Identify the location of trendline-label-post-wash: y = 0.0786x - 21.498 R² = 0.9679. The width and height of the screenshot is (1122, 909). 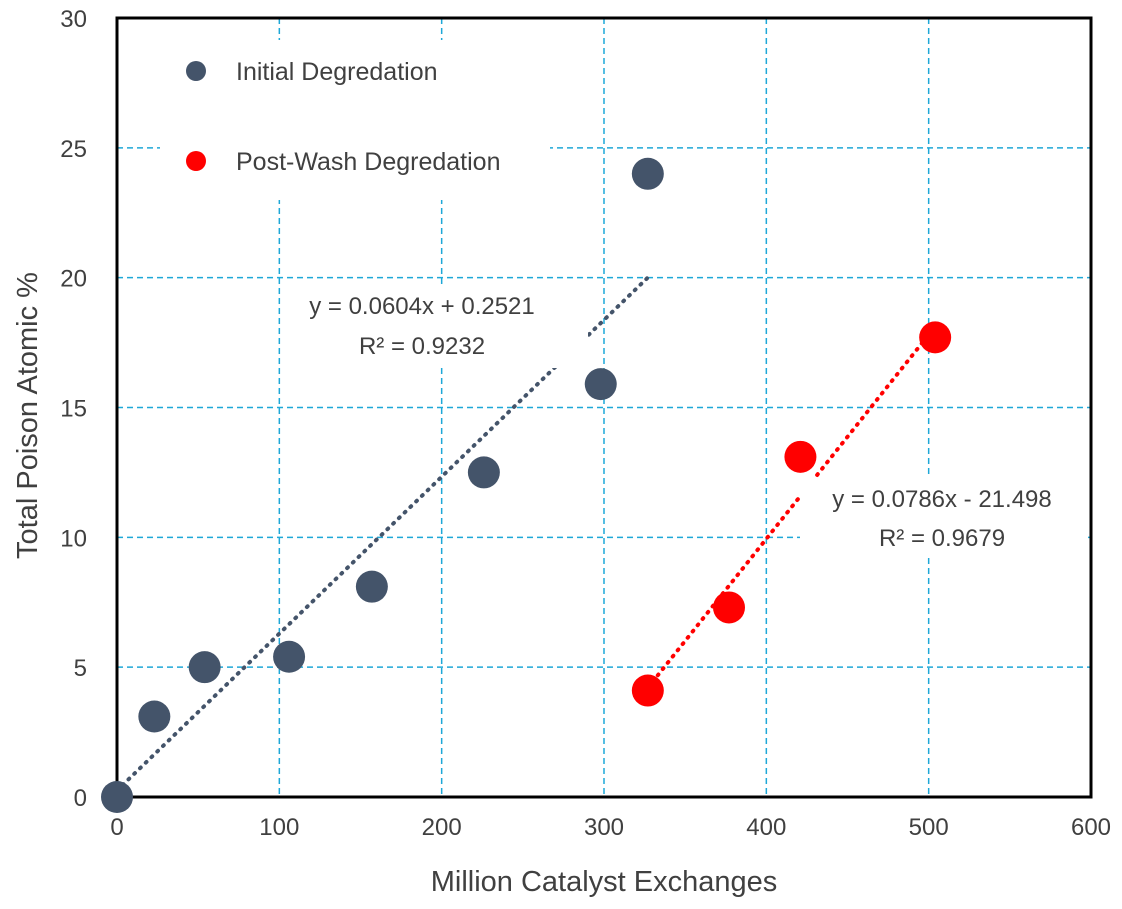
(942, 519).